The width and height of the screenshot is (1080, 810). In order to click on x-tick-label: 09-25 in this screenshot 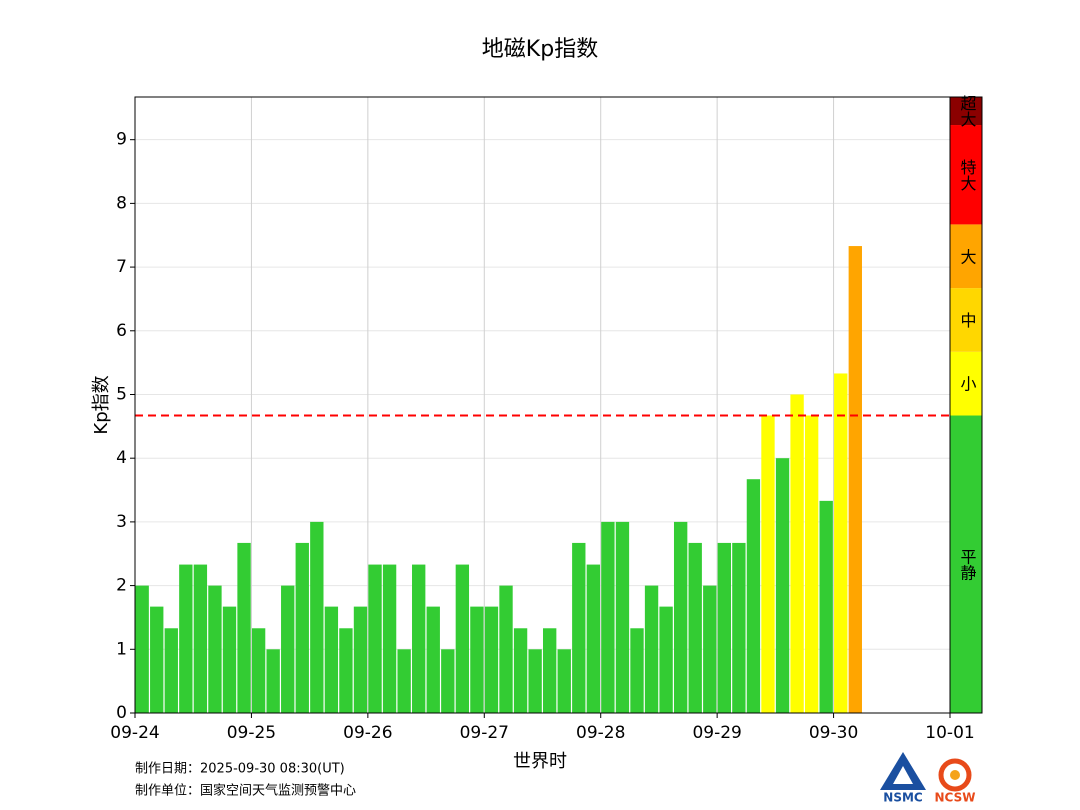, I will do `click(251, 733)`.